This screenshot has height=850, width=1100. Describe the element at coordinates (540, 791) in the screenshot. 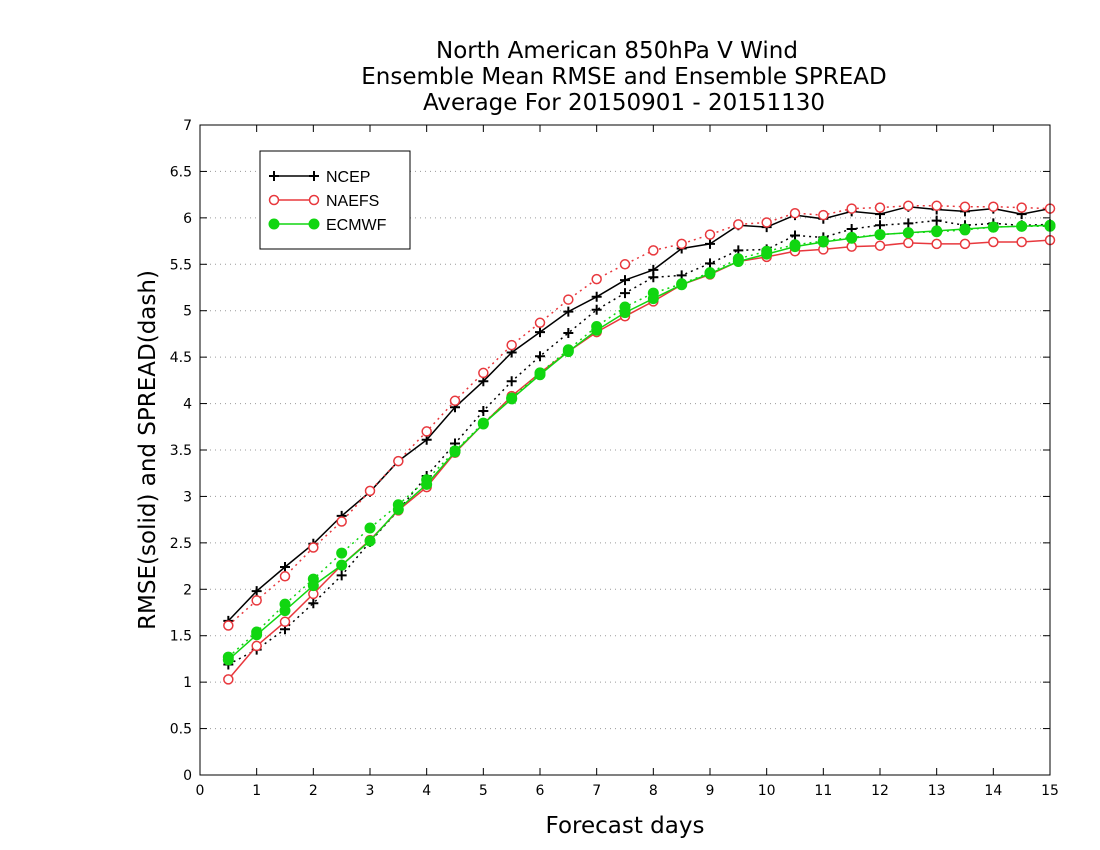

I see `x-tick-label: 6` at that location.